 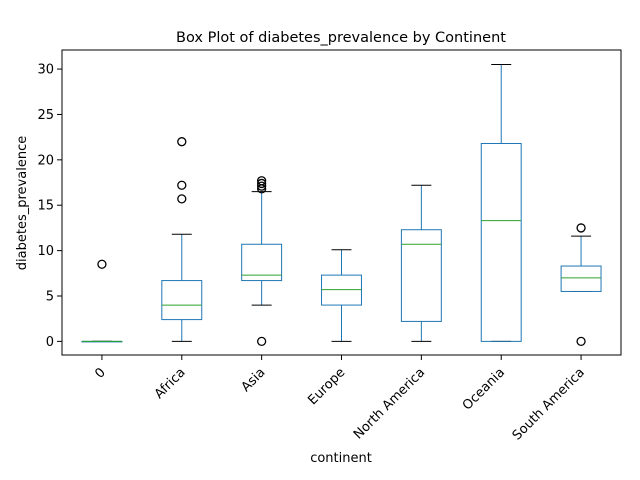 What do you see at coordinates (389, 403) in the screenshot?
I see `x-tick-label-north-america: North America` at bounding box center [389, 403].